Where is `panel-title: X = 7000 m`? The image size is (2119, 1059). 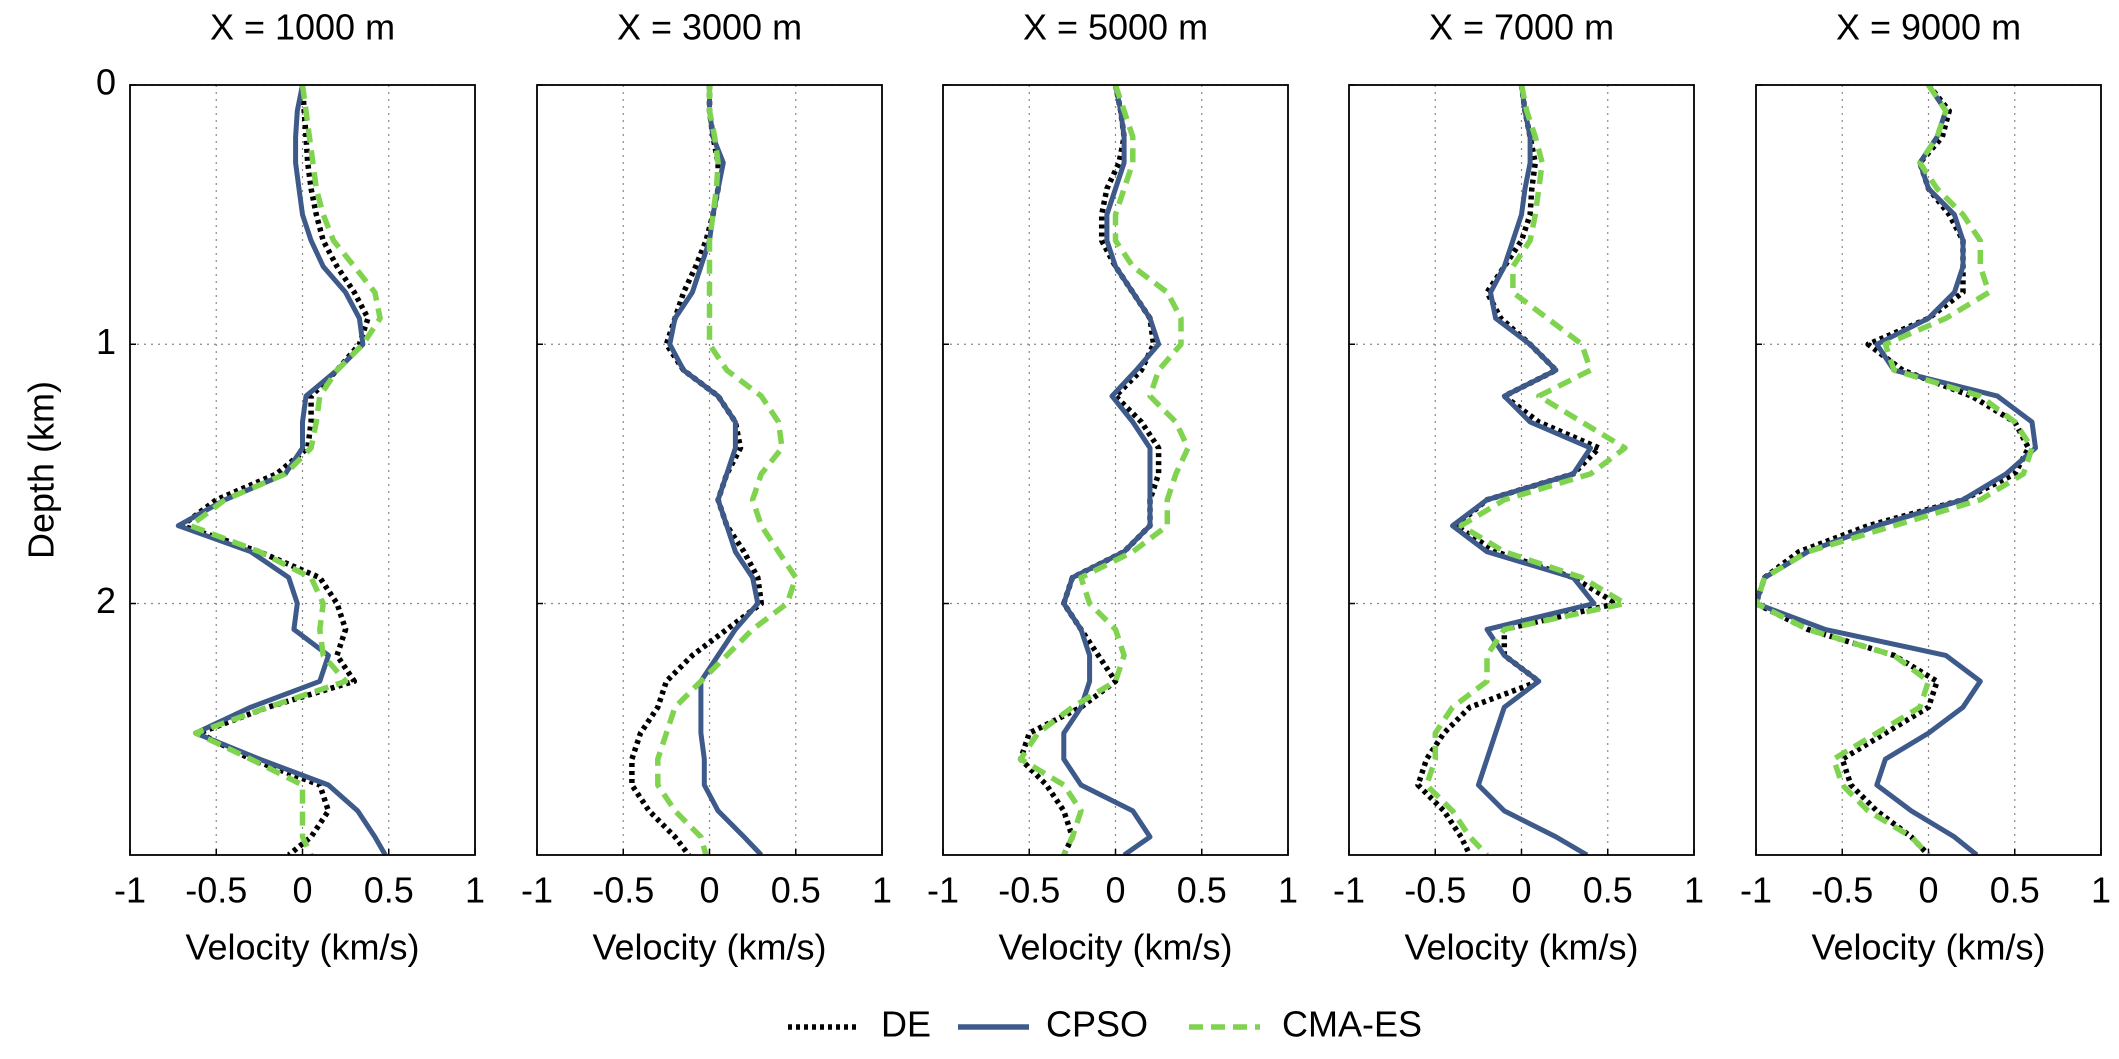
panel-title: X = 7000 m is located at coordinates (1521, 27).